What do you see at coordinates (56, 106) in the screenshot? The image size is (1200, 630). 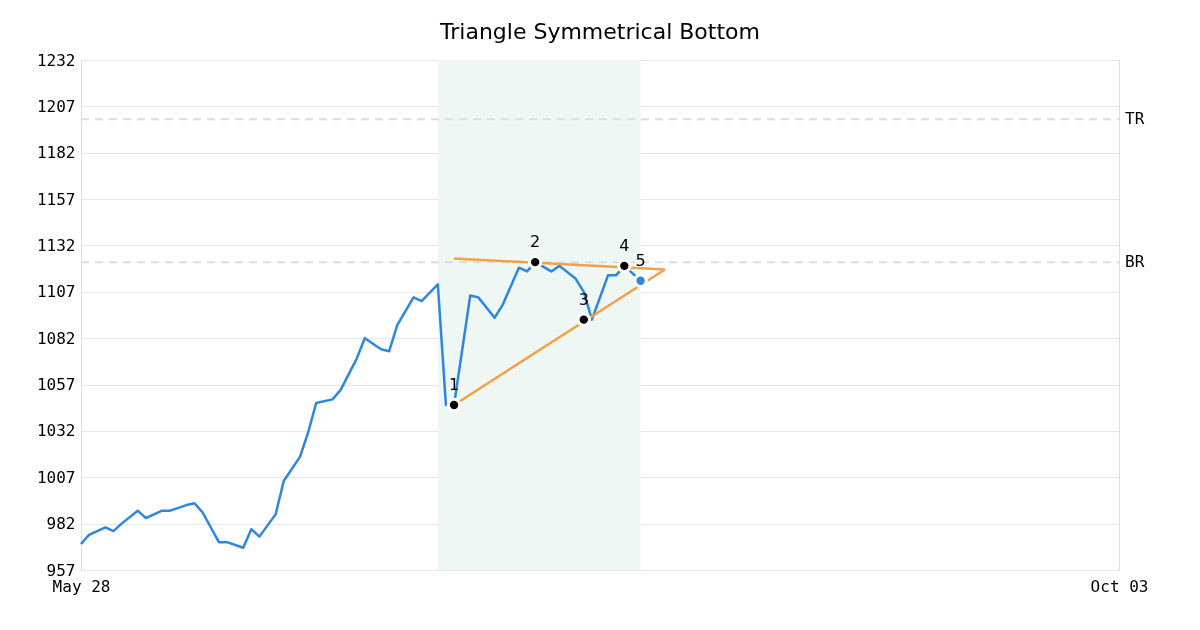 I see `y-tick-label: 1207` at bounding box center [56, 106].